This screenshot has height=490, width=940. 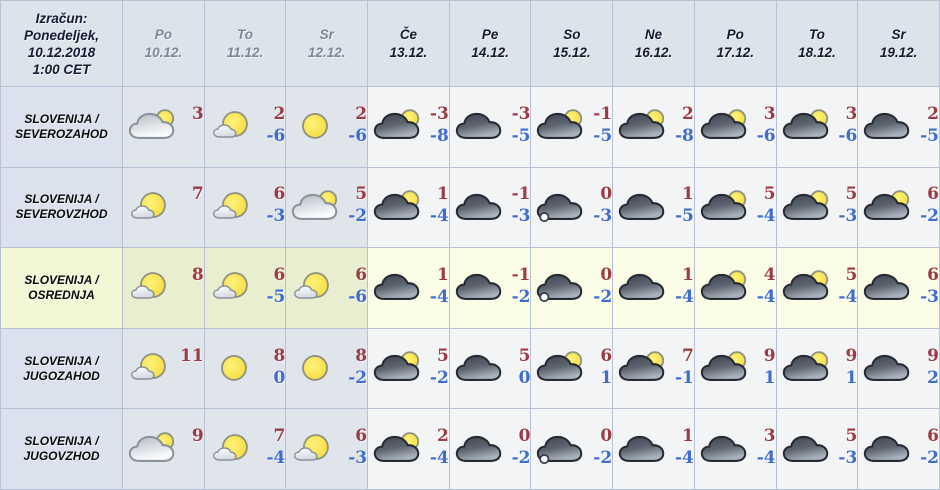 What do you see at coordinates (409, 44) in the screenshot?
I see `day-column-header: Če 13.12.` at bounding box center [409, 44].